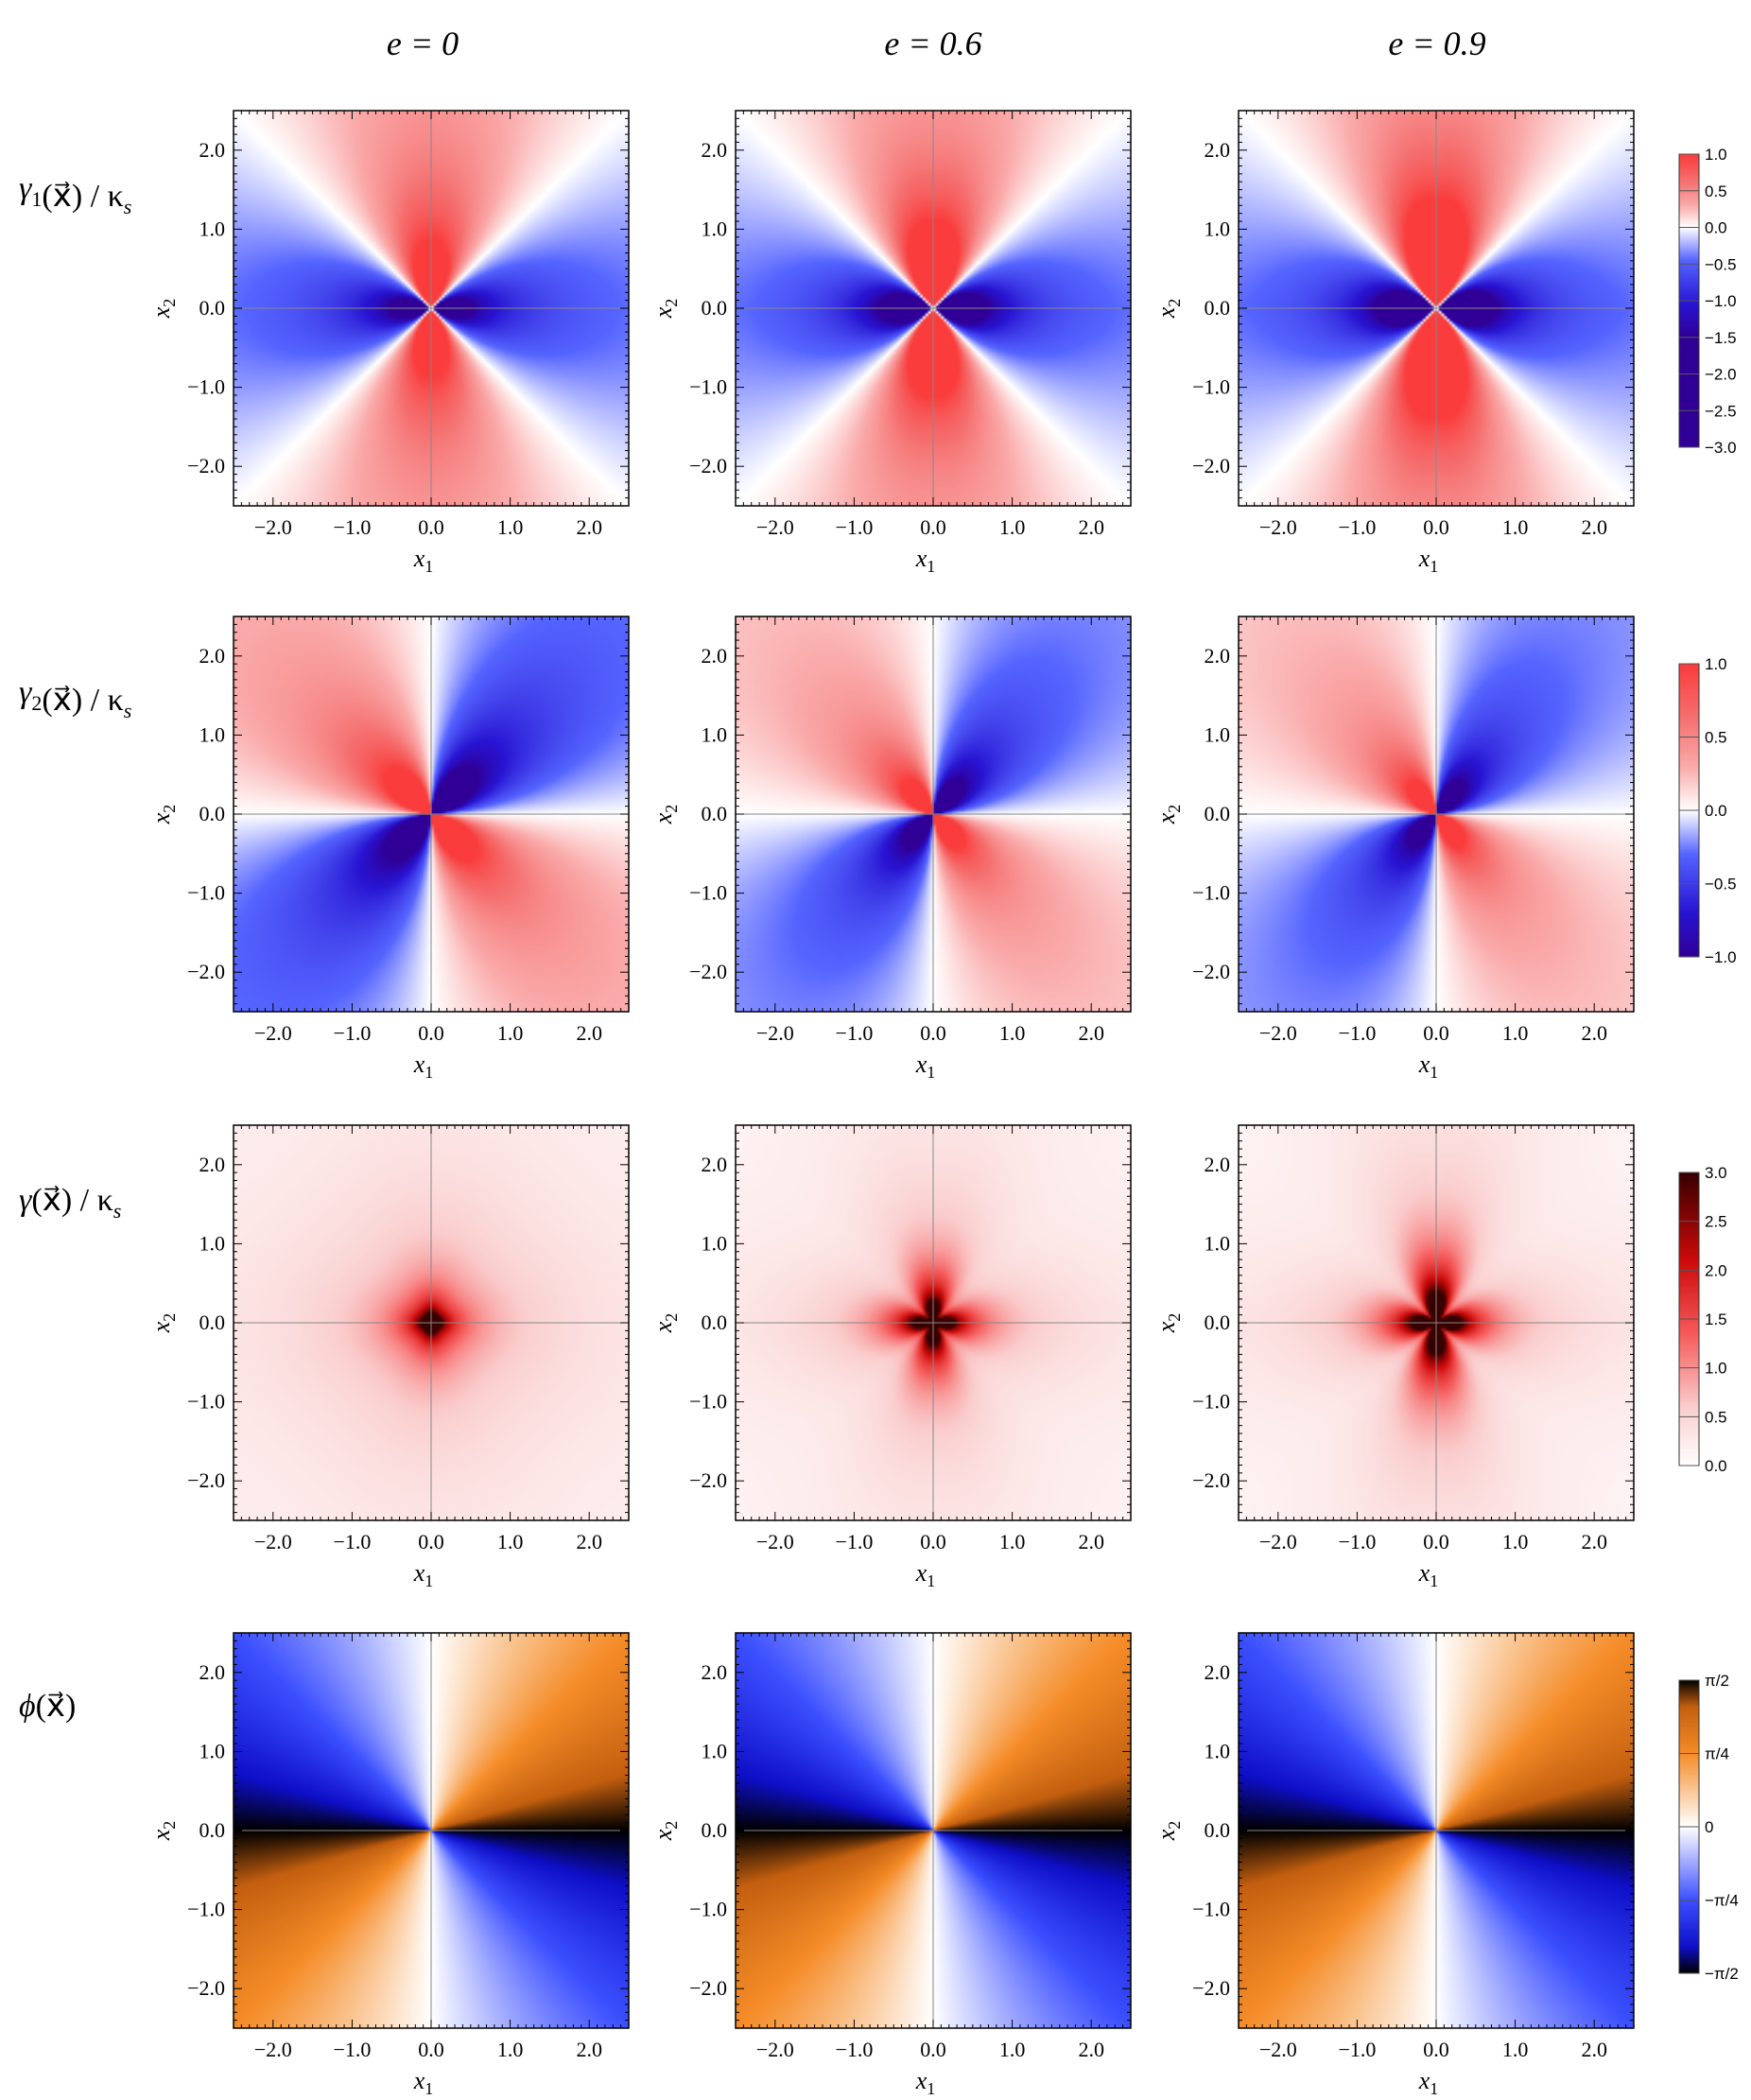  What do you see at coordinates (1716, 738) in the screenshot?
I see `colorbar-tick-label: 0.5` at bounding box center [1716, 738].